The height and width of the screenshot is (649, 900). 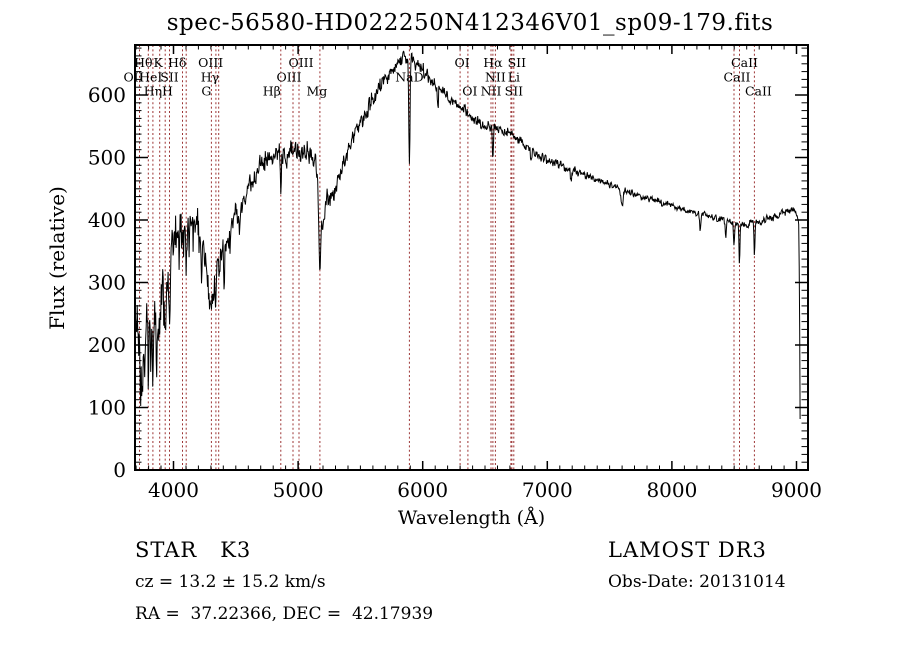 I want to click on obs-date-text: Obs-Date: 20131014, so click(x=697, y=582).